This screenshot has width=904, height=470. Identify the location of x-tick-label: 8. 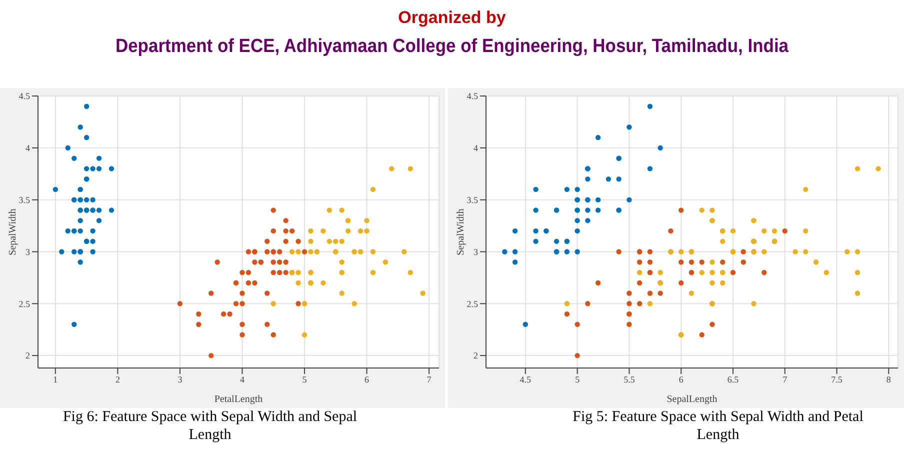
(889, 379).